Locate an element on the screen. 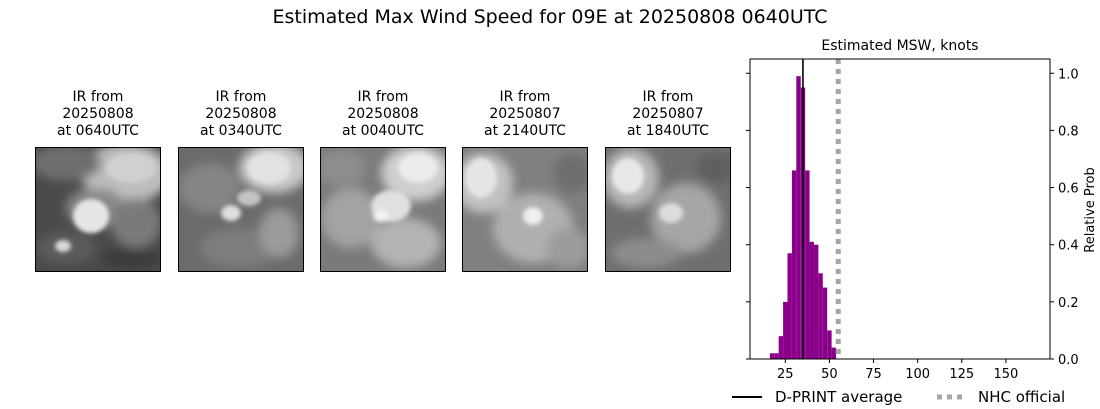 This screenshot has width=1100, height=409. ir-panel-1: IR from 20250808 at 0640UTC is located at coordinates (98, 180).